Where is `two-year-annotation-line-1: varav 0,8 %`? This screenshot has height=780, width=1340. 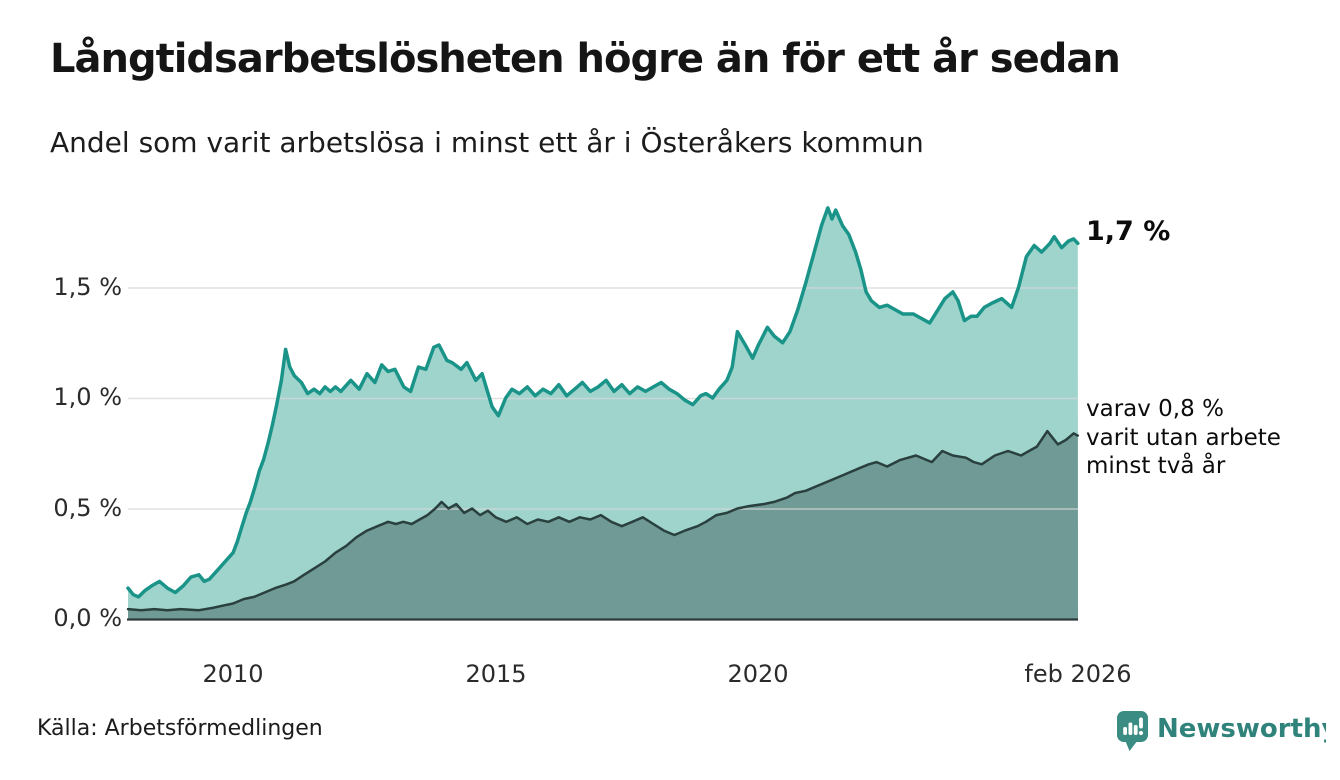
two-year-annotation-line-1: varav 0,8 % is located at coordinates (1155, 409).